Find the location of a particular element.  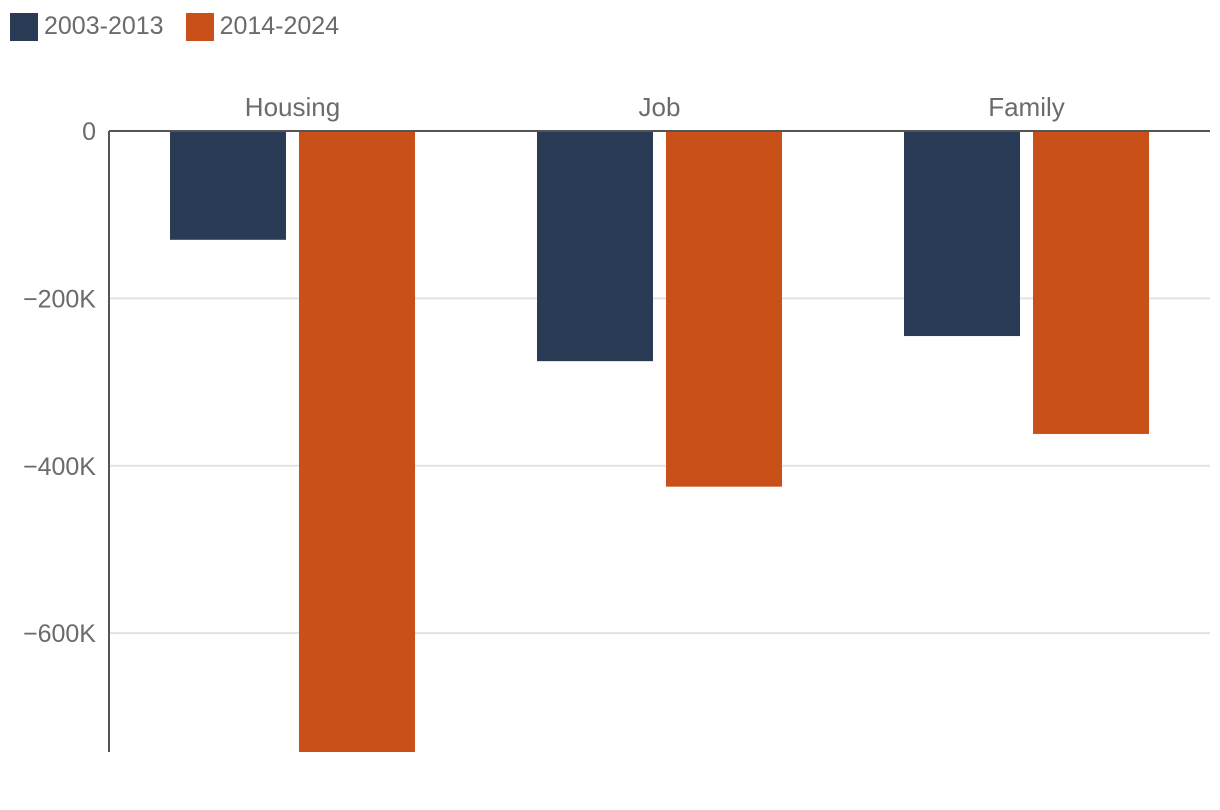

bar-housing-2003-2013 is located at coordinates (228, 185).